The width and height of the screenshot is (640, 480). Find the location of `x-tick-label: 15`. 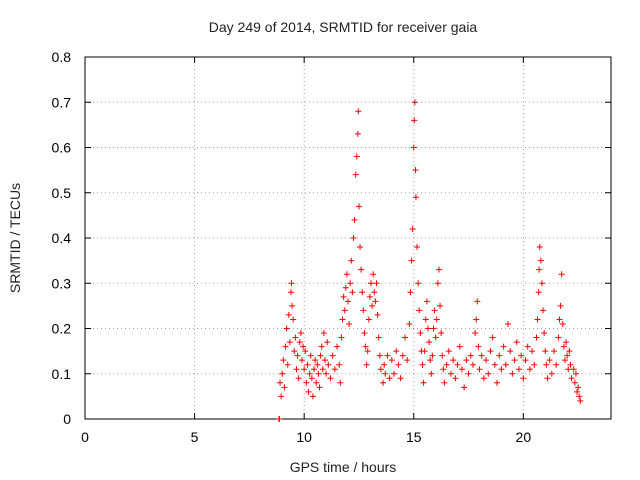

x-tick-label: 15 is located at coordinates (414, 437).